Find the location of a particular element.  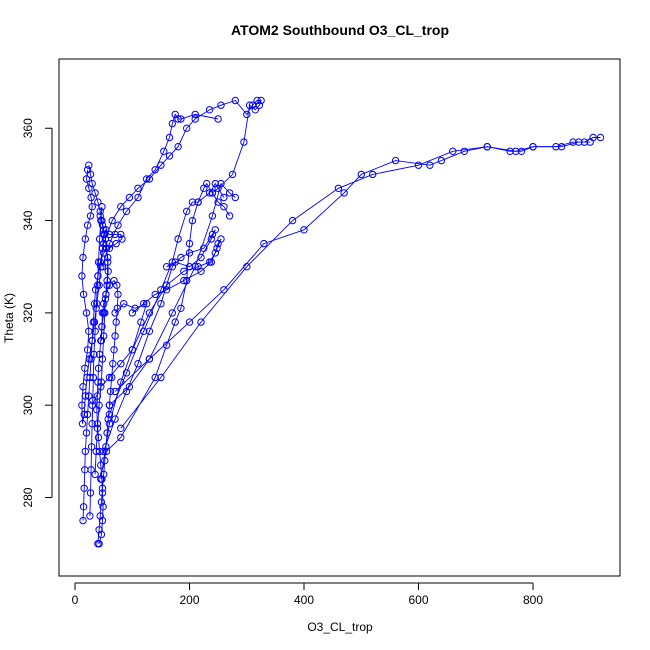

y-tick-label: 360 is located at coordinates (28, 128).